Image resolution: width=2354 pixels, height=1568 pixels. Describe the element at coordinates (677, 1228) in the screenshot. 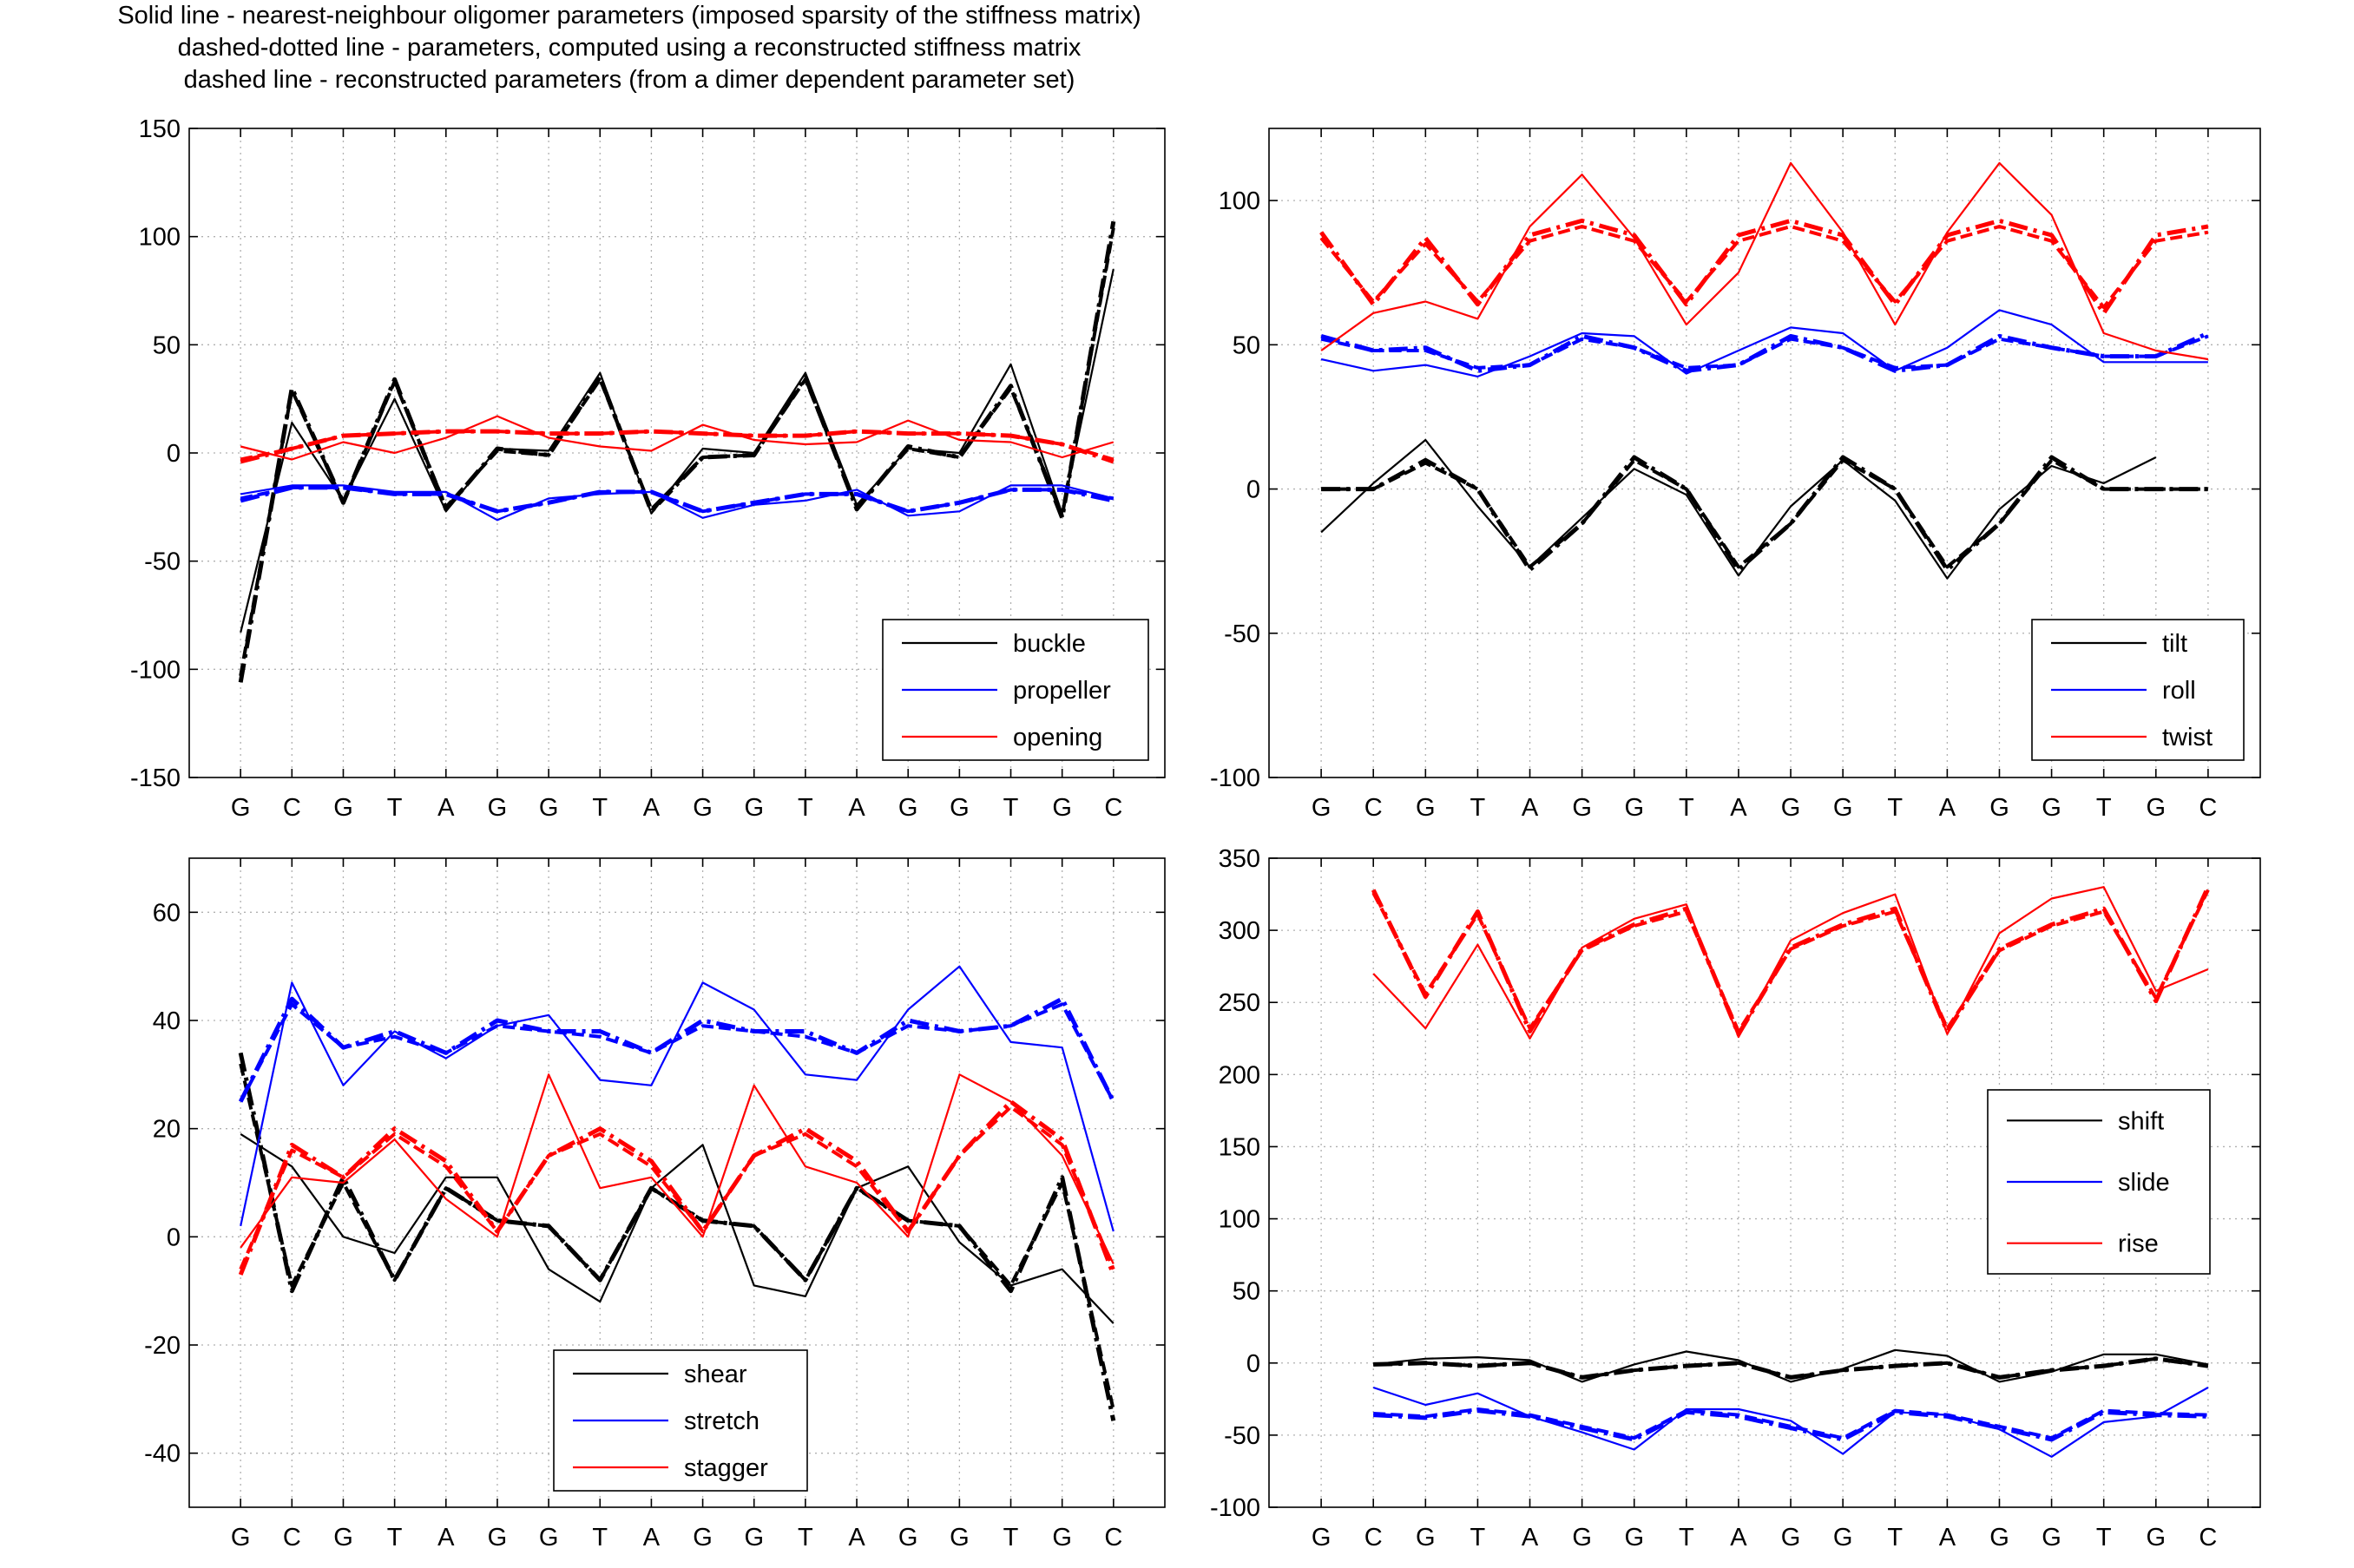

I see `series-shear-line` at that location.